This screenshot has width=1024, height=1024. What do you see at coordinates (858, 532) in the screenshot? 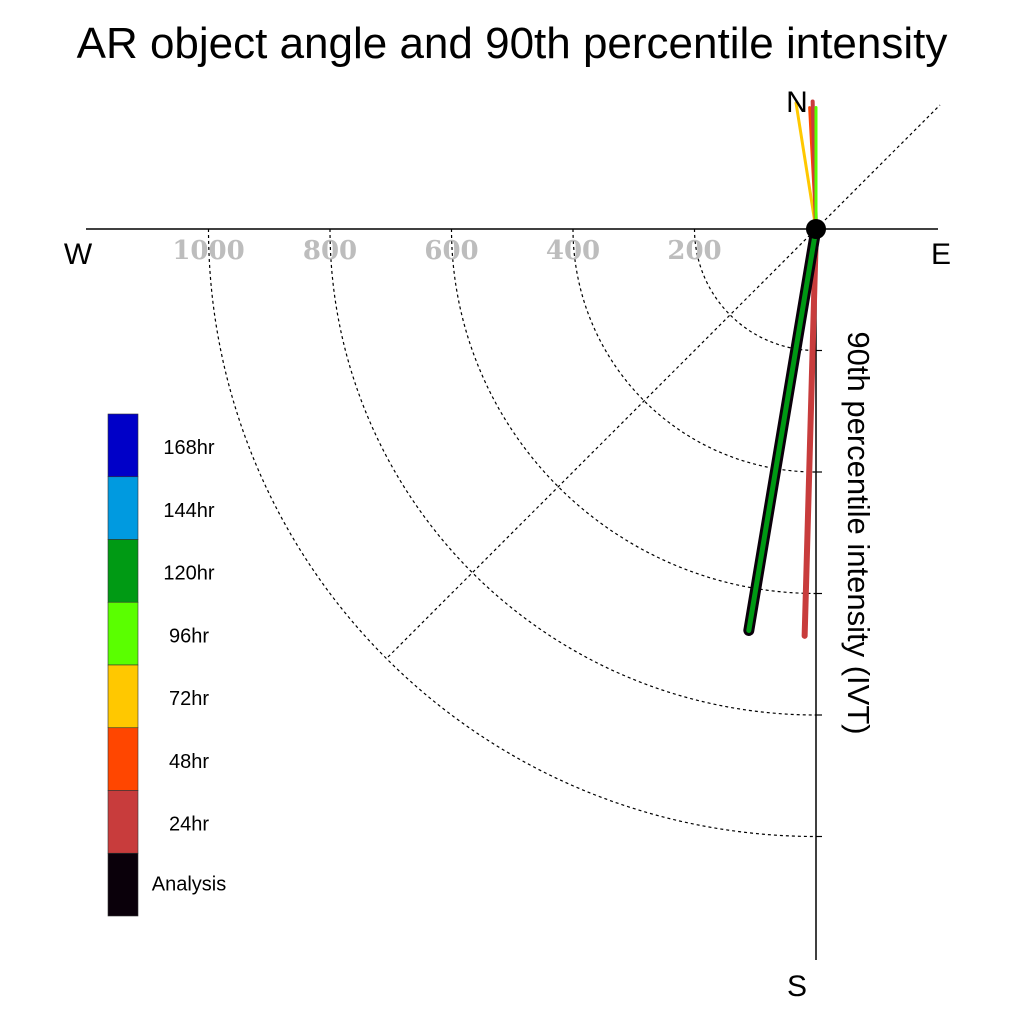
I see `y-axis-label: 90th percentile intensity (IVT)` at bounding box center [858, 532].